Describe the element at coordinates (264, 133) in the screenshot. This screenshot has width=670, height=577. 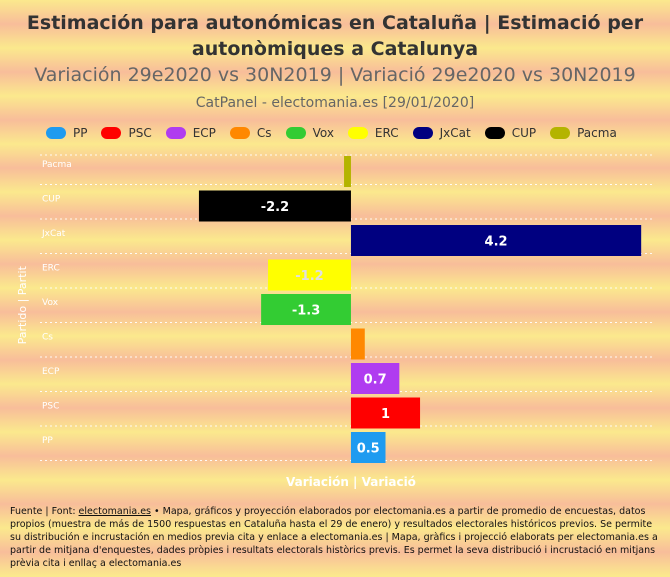
I see `legend-label: Cs` at that location.